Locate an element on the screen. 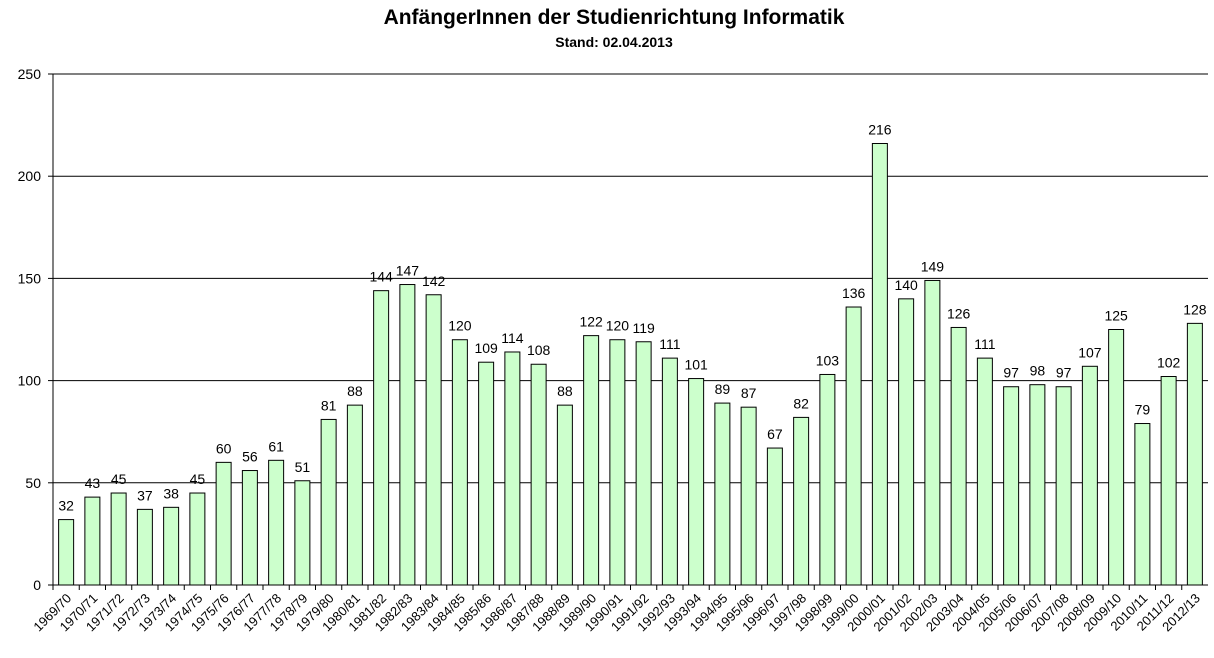  data-label: 142 is located at coordinates (434, 281).